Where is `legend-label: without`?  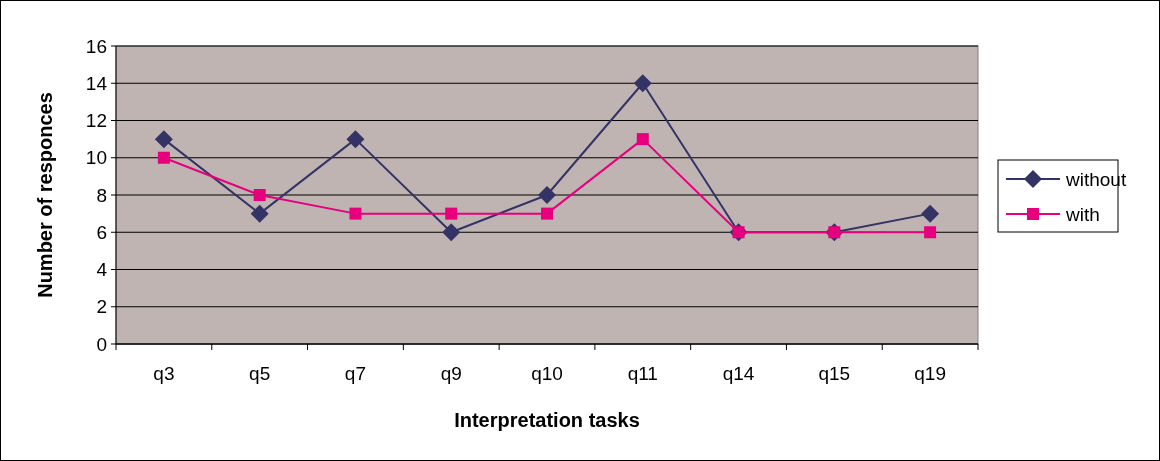
legend-label: without is located at coordinates (1096, 179).